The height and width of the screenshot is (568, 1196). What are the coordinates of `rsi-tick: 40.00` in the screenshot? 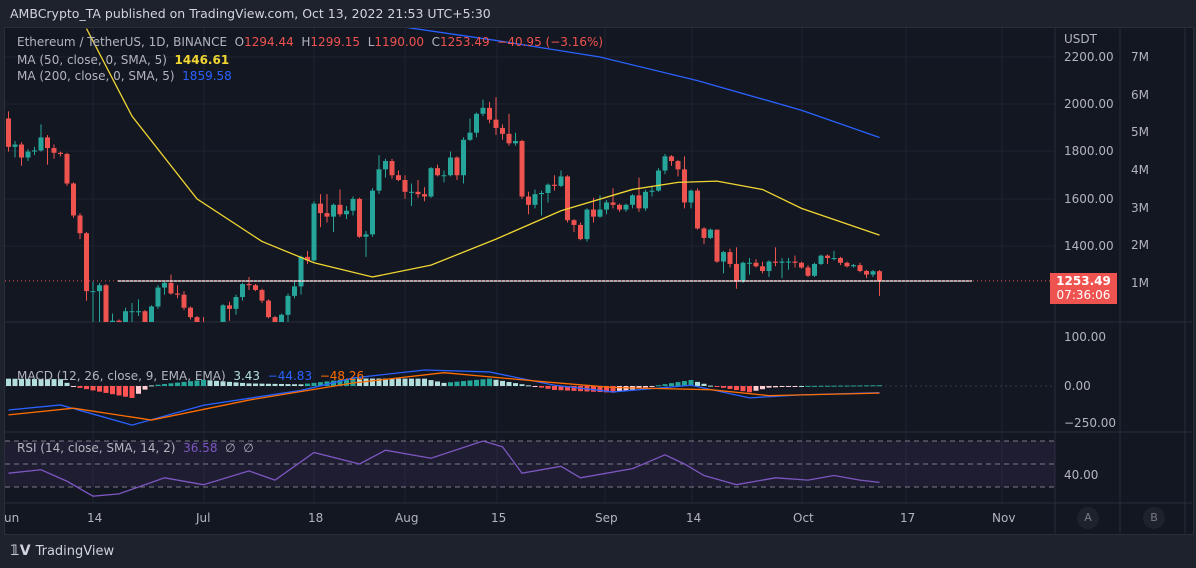 It's located at (1081, 475).